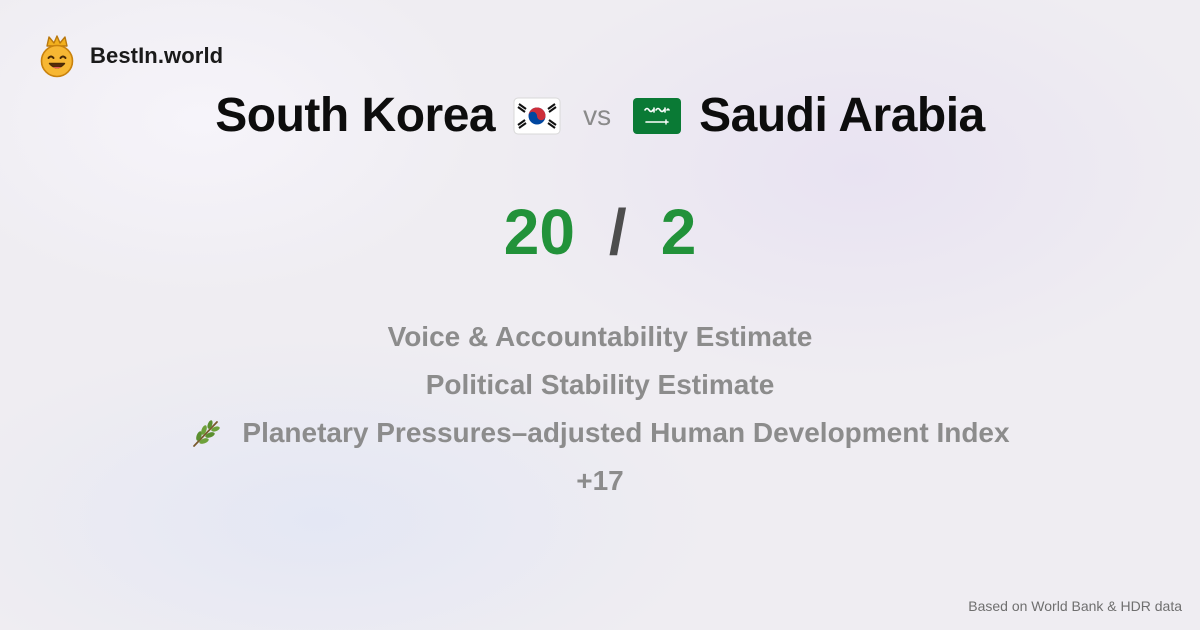  I want to click on metric-item: Political Stability Estimate, so click(600, 385).